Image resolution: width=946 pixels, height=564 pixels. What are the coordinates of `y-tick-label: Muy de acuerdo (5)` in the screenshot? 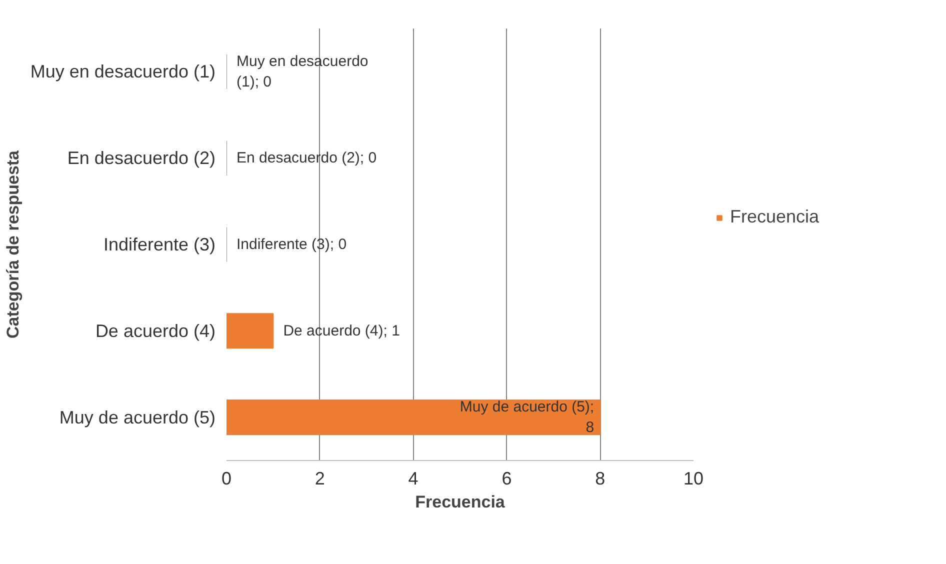 It's located at (137, 417).